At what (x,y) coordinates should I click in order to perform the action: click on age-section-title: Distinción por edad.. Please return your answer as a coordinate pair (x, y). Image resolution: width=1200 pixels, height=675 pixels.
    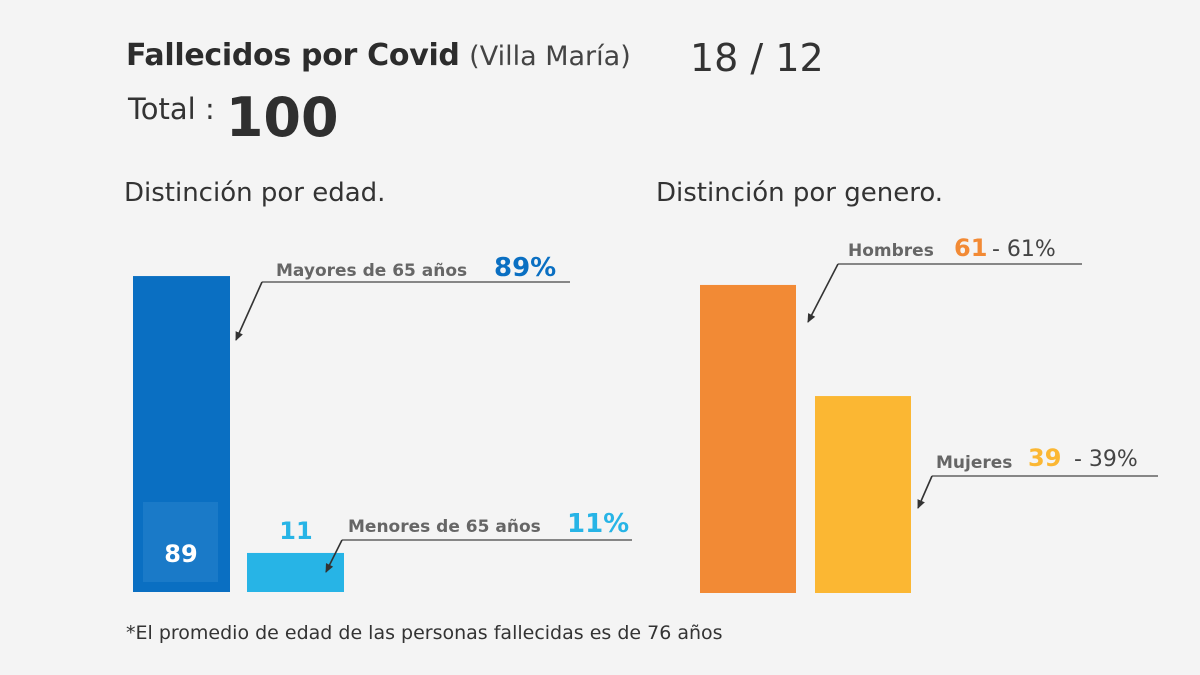
    Looking at the image, I should click on (255, 193).